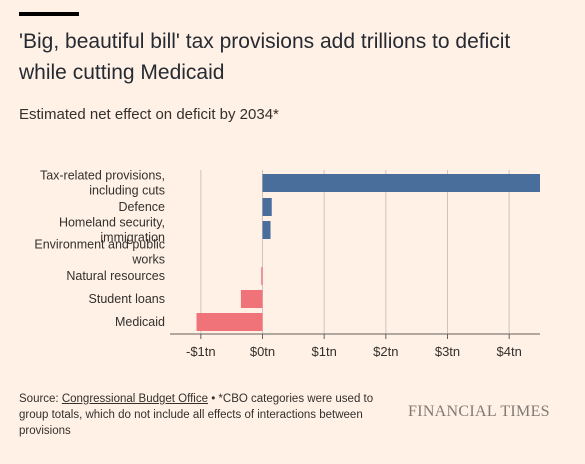 The image size is (585, 464). What do you see at coordinates (324, 351) in the screenshot?
I see `x-tick-label-2: $1tn` at bounding box center [324, 351].